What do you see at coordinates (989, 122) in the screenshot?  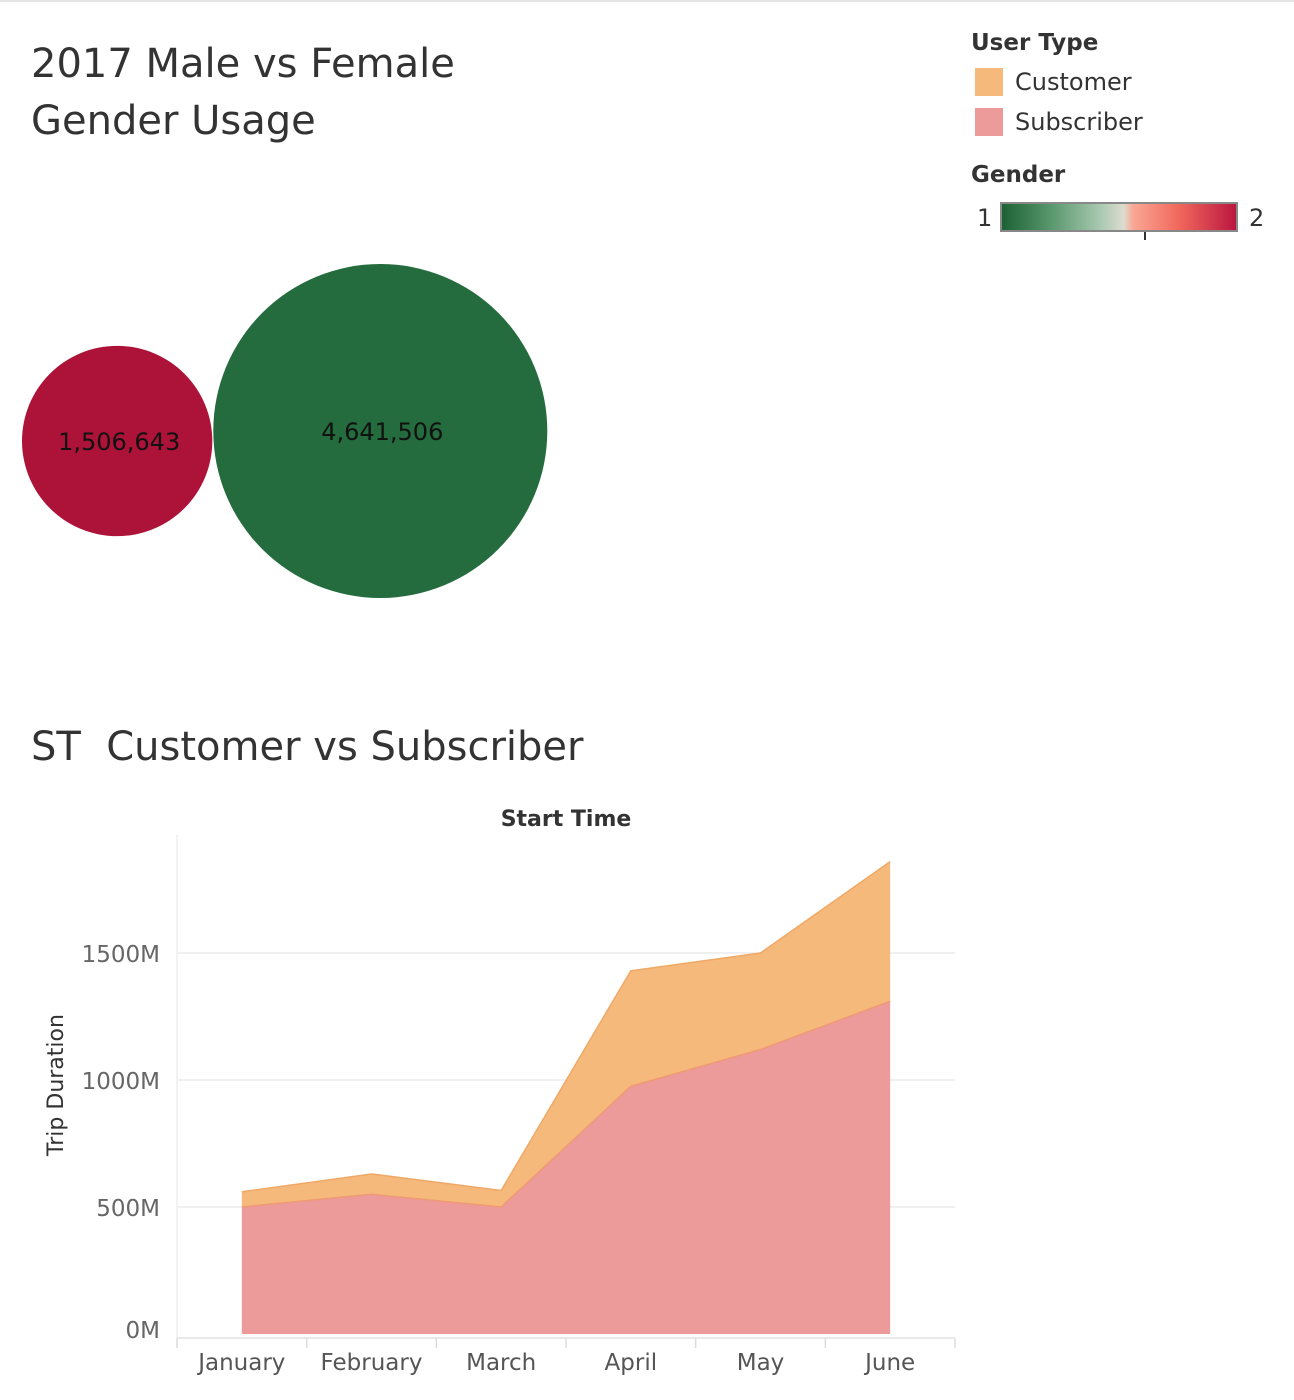 I see `legend-swatch-subscriber` at bounding box center [989, 122].